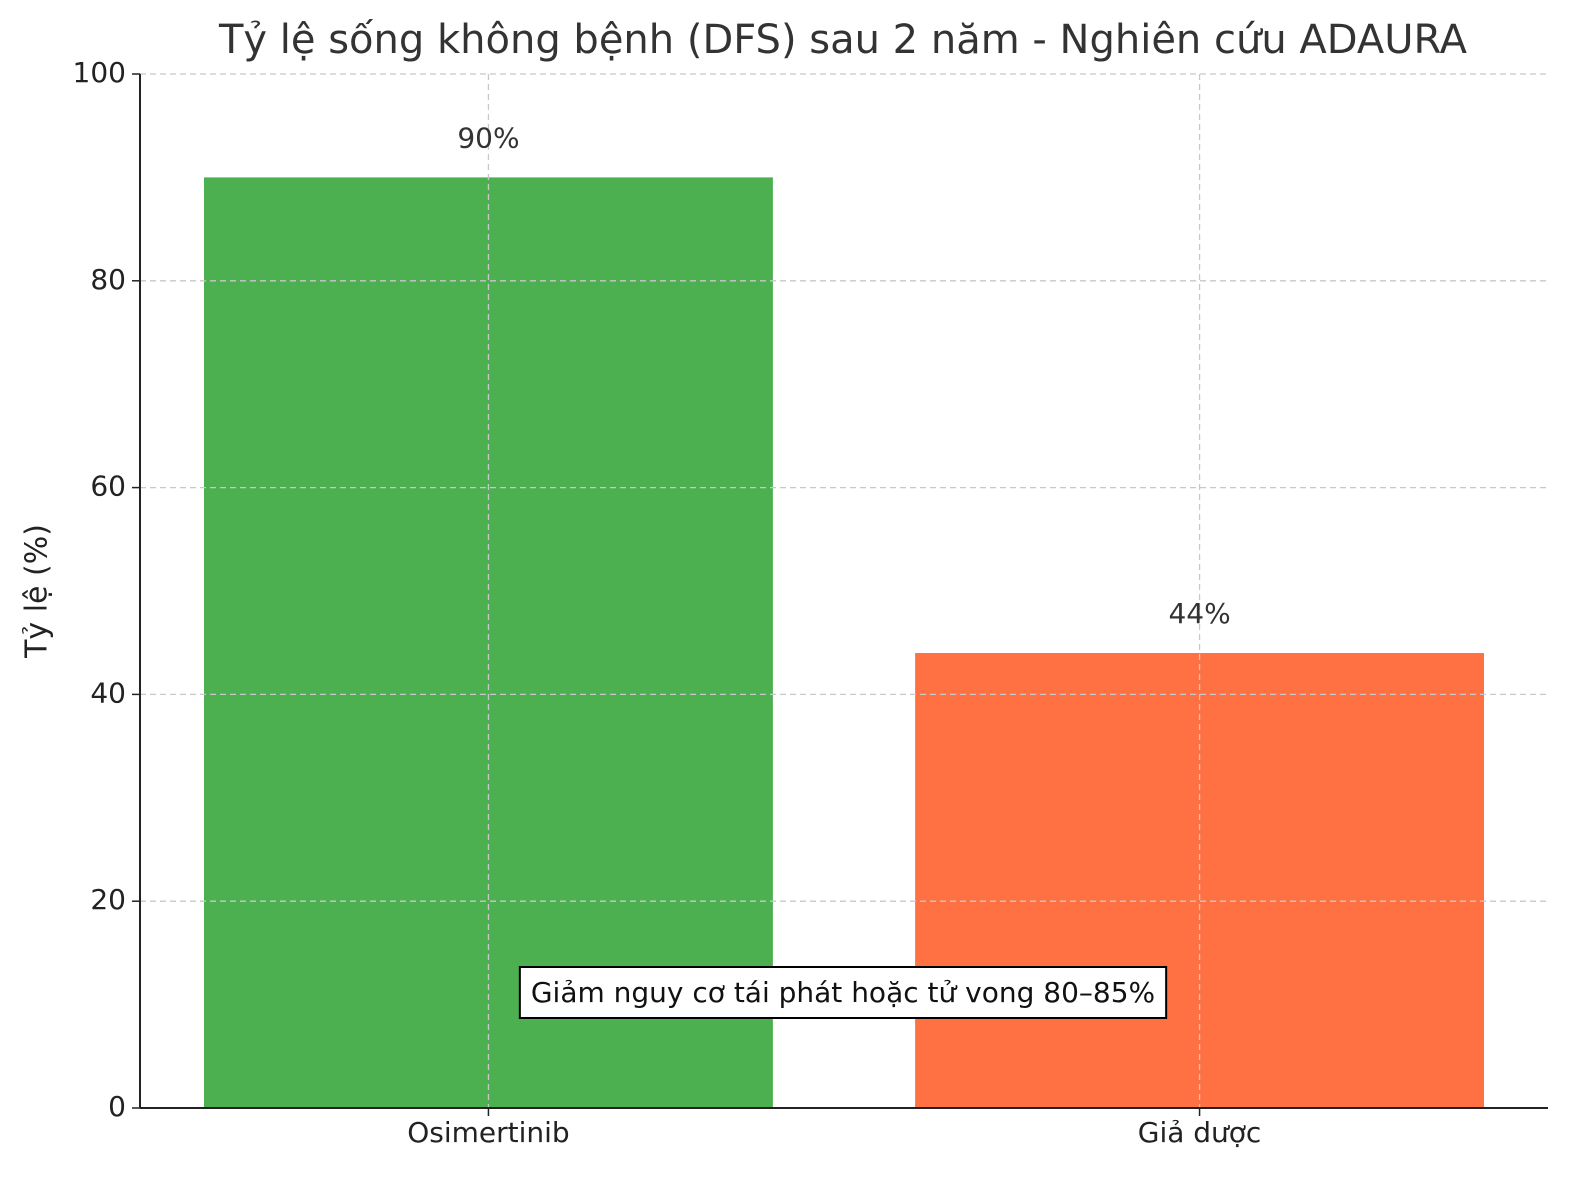 Image resolution: width=1580 pixels, height=1180 pixels. Describe the element at coordinates (108, 899) in the screenshot. I see `y-tick-label: 20` at that location.